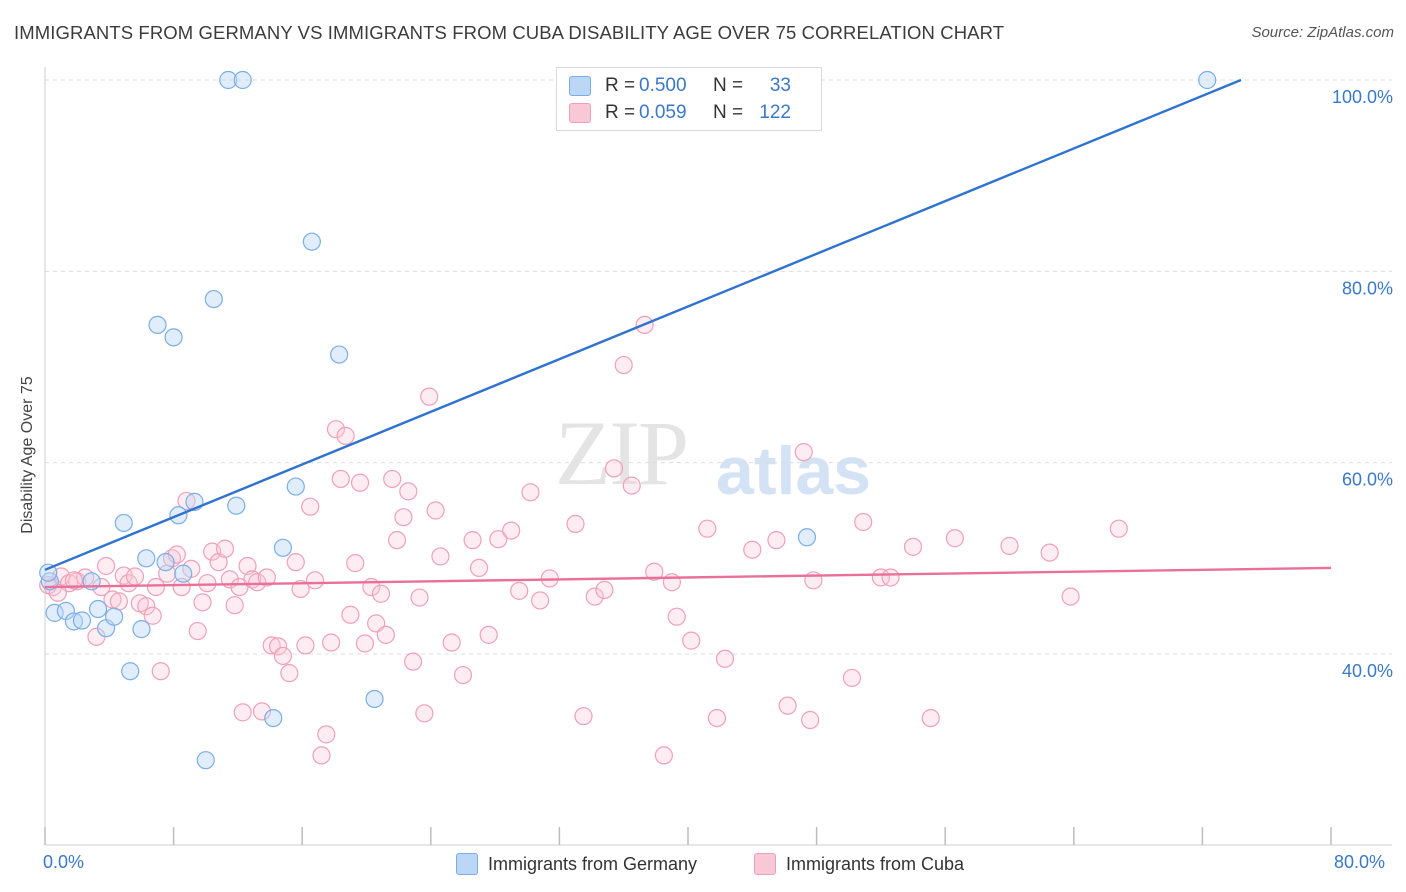 This screenshot has width=1406, height=892. I want to click on germany-n-value: 33, so click(780, 85).